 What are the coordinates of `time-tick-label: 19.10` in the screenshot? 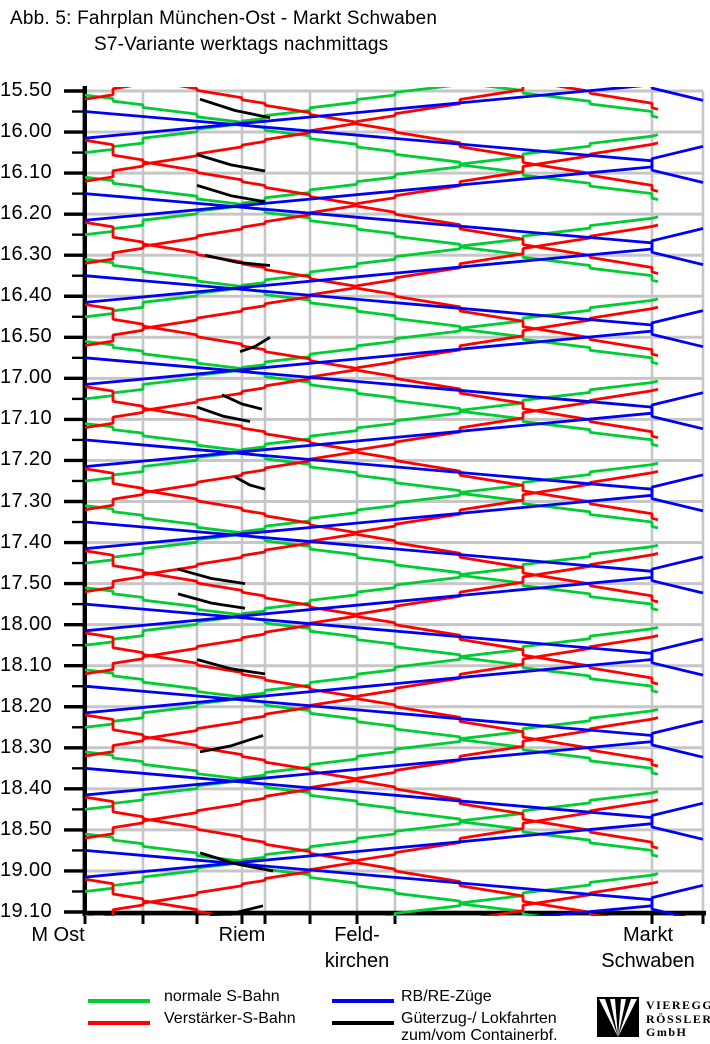 It's located at (26, 911).